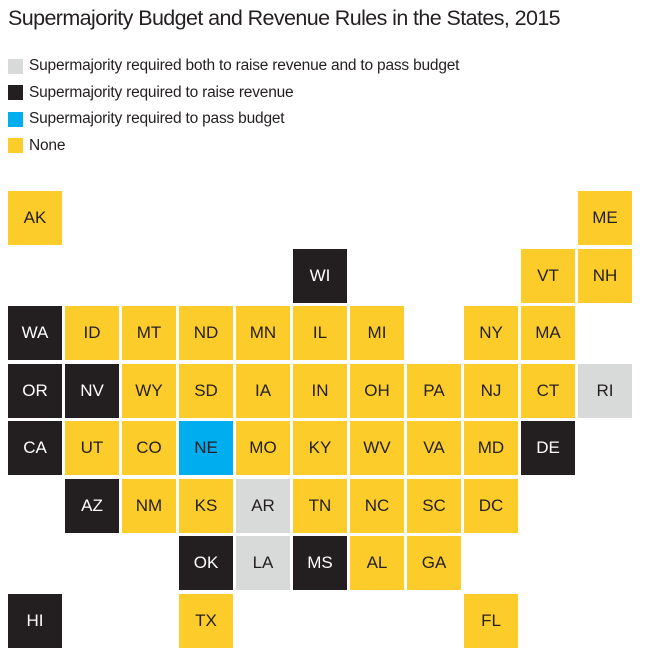  What do you see at coordinates (206, 391) in the screenshot?
I see `state-tile-sd: SD` at bounding box center [206, 391].